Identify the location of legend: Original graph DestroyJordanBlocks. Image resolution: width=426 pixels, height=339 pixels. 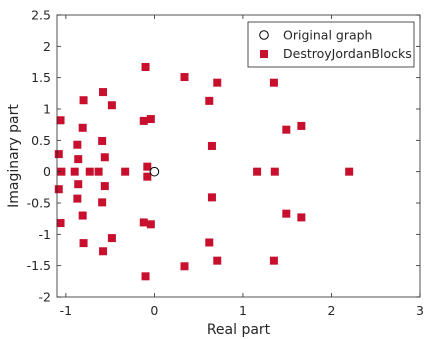
(331, 44).